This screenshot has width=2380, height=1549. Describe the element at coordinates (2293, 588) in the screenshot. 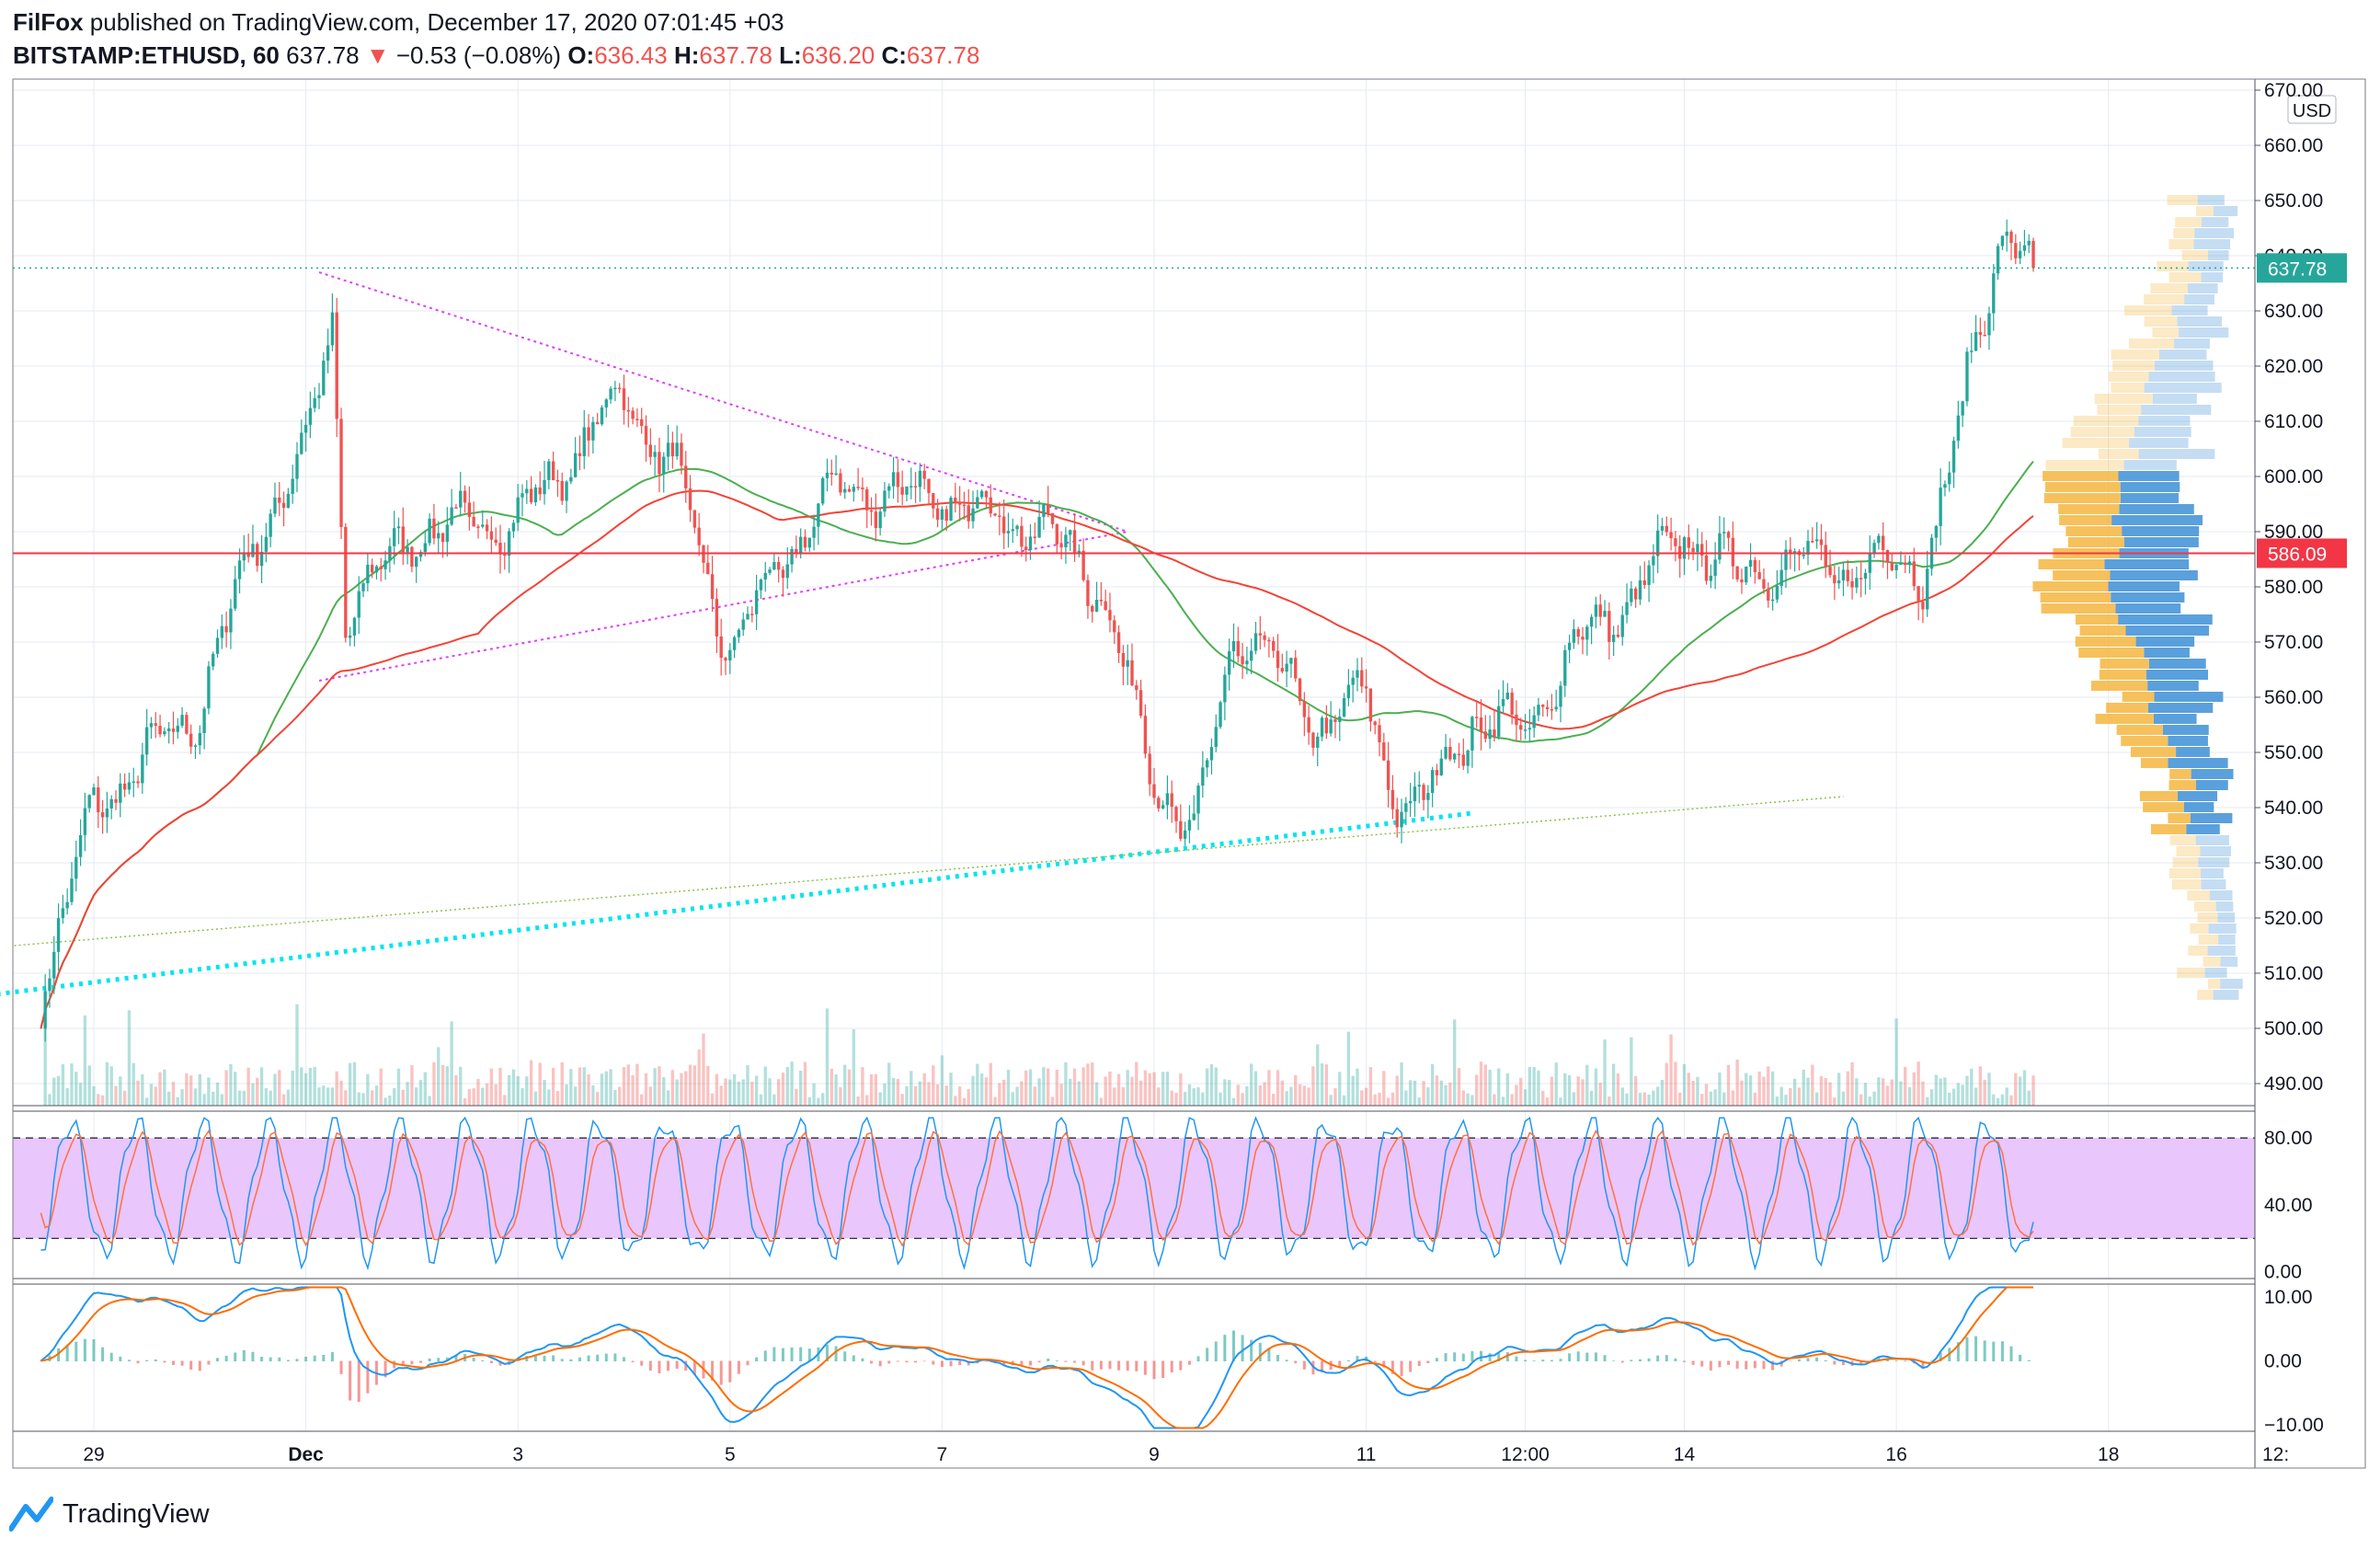

I see `price-tick-label: 580.00` at that location.